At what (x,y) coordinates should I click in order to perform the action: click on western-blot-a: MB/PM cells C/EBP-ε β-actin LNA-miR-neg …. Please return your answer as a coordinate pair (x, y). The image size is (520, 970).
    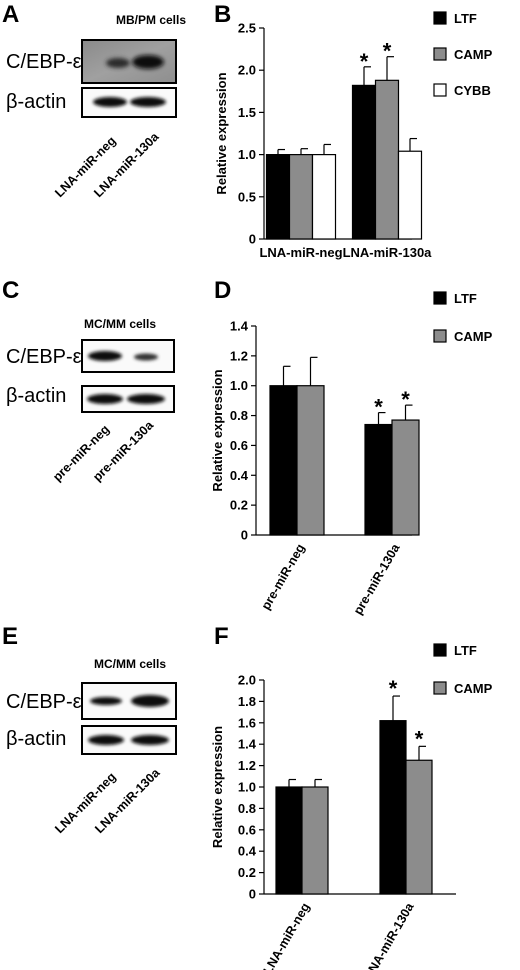
    Looking at the image, I should click on (96, 106).